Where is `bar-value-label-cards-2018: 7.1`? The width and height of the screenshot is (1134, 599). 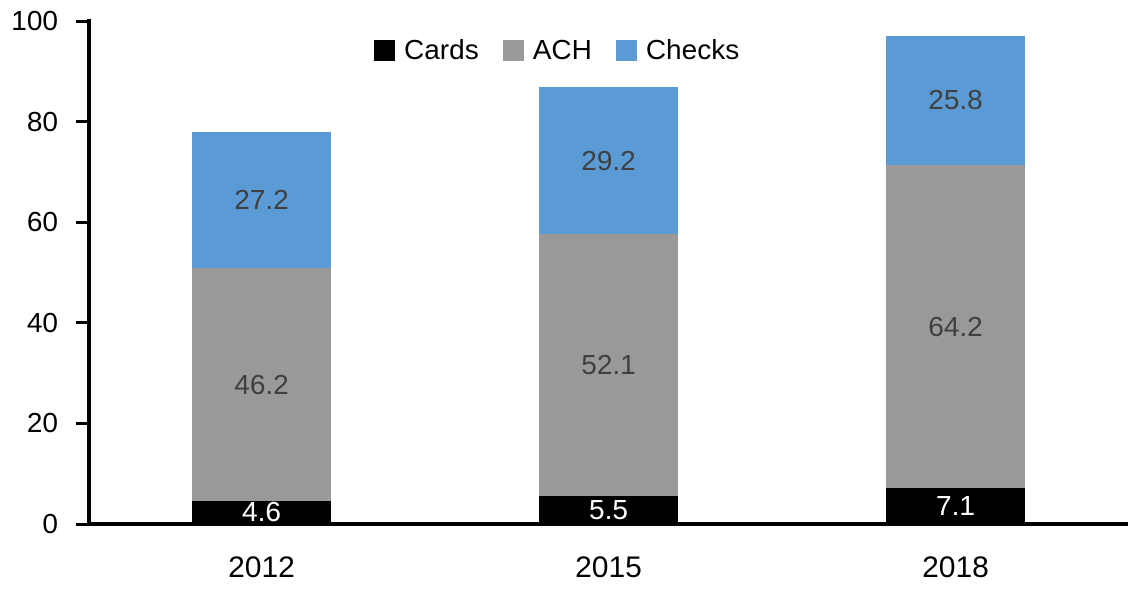
bar-value-label-cards-2018: 7.1 is located at coordinates (955, 506).